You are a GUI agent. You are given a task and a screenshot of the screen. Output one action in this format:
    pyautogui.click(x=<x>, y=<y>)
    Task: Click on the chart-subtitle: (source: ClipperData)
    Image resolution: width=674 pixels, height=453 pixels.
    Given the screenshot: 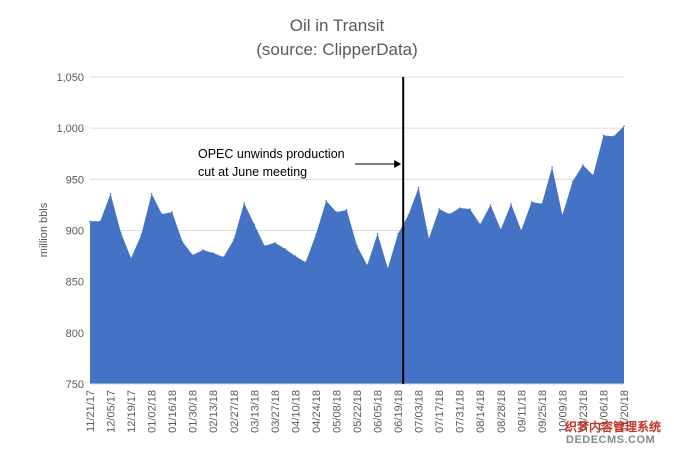 What is the action you would take?
    pyautogui.click(x=337, y=49)
    